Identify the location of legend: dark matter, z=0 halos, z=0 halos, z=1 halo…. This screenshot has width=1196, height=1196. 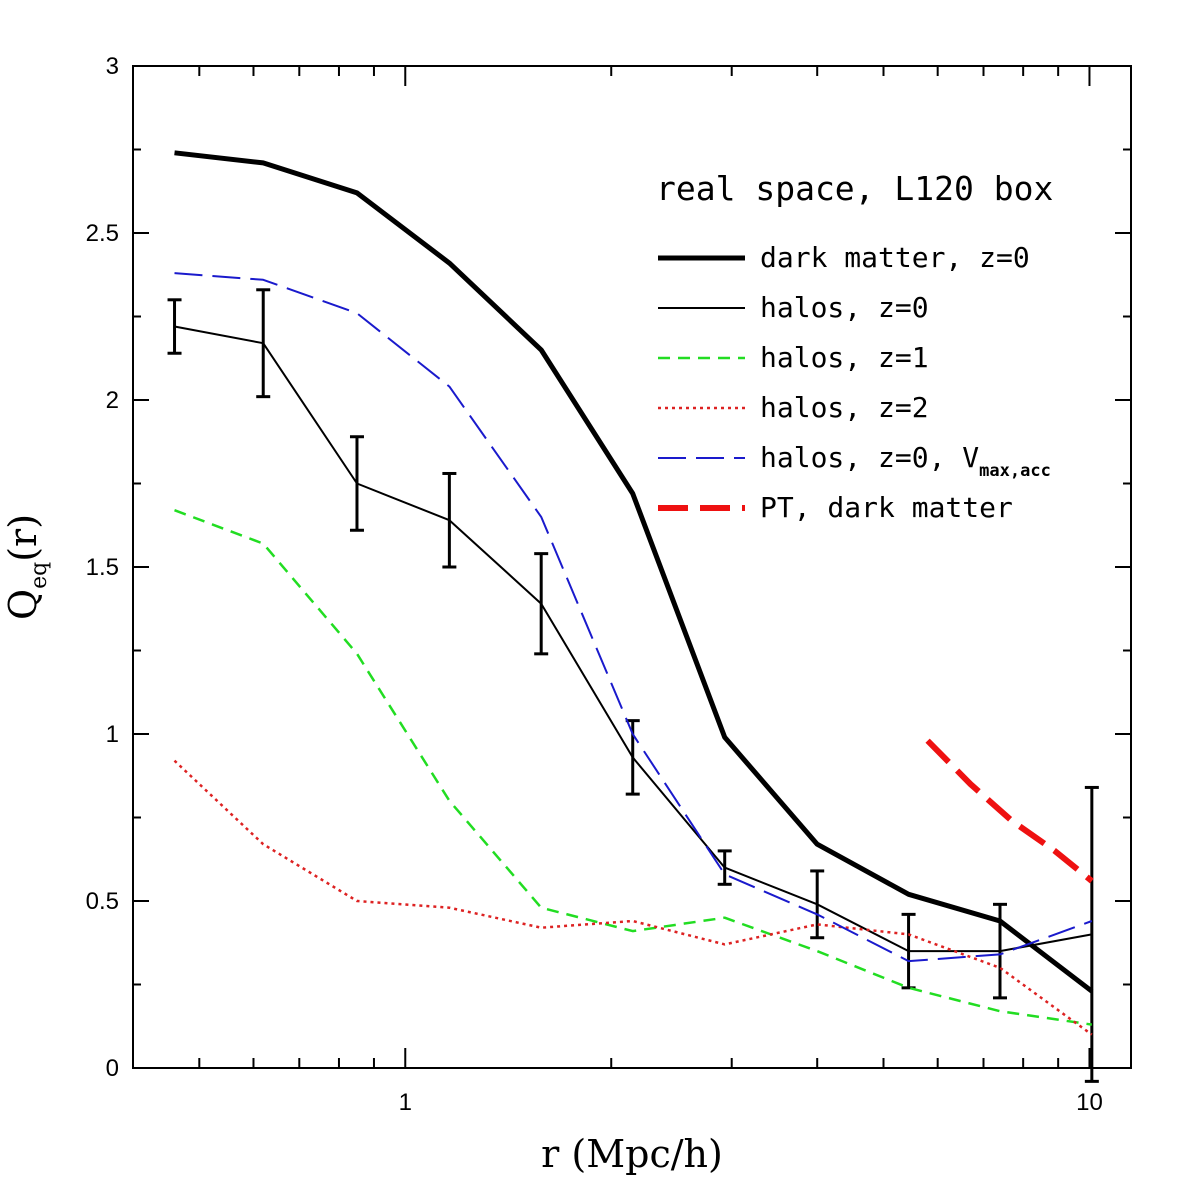
(854, 382).